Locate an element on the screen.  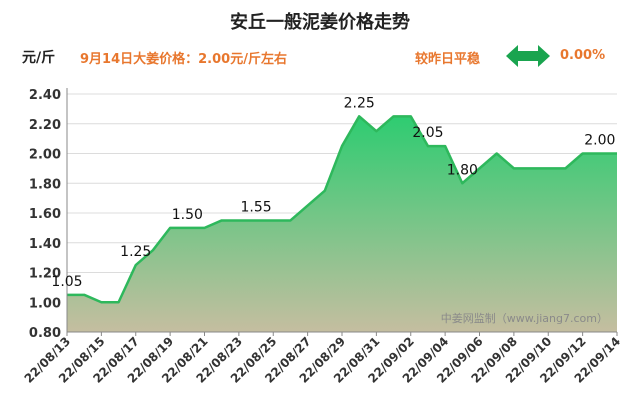
y-tick-label: 1.40 is located at coordinates (45, 244).